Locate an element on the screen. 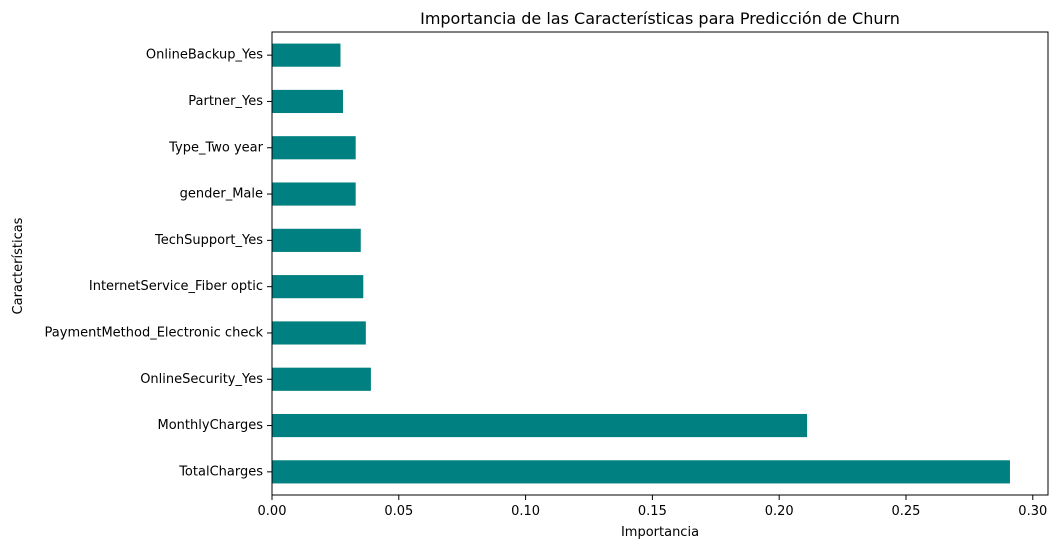  y-tick-label-6: gender_Male is located at coordinates (221, 194).